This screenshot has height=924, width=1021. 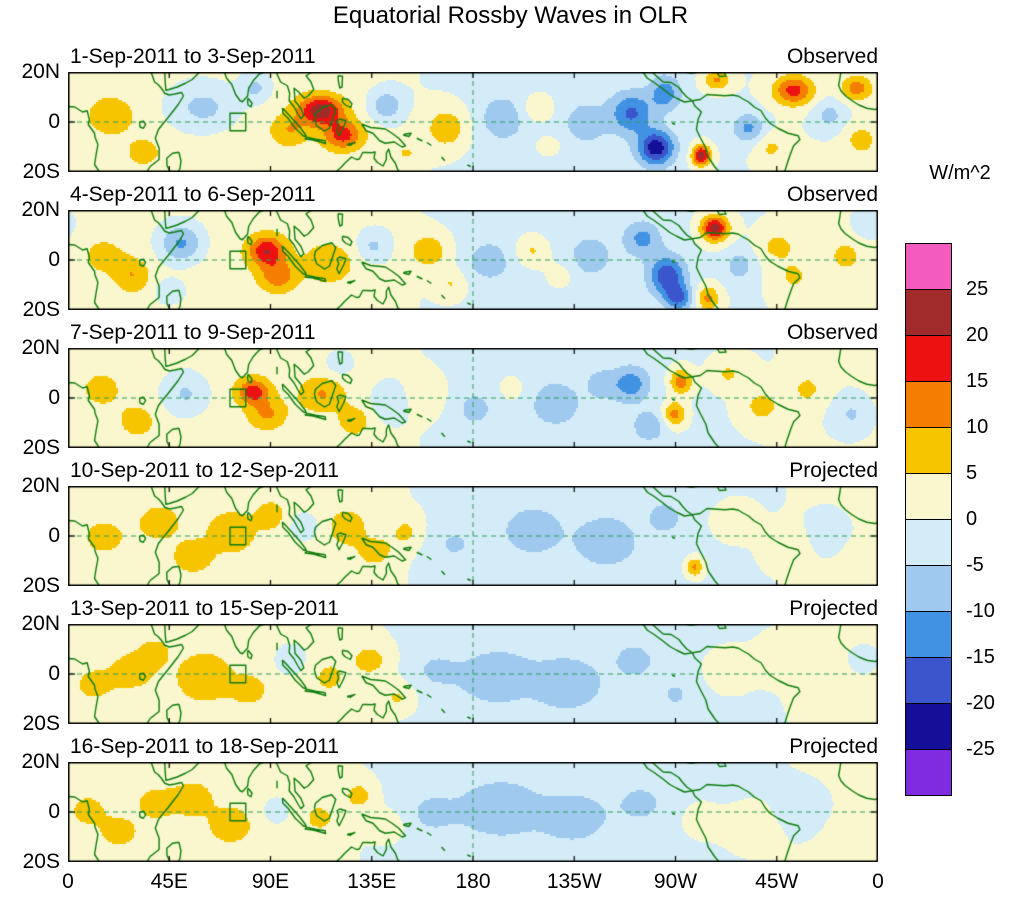 What do you see at coordinates (960, 173) in the screenshot?
I see `colorbar-unit-label: W/m^2` at bounding box center [960, 173].